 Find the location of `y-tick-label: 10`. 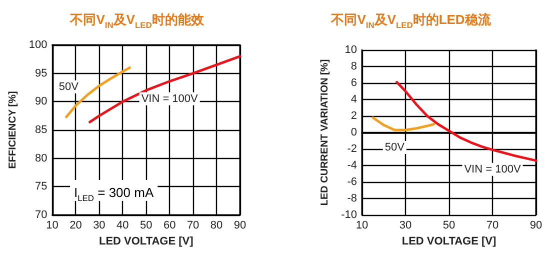

y-tick-label: 10 is located at coordinates (350, 50).